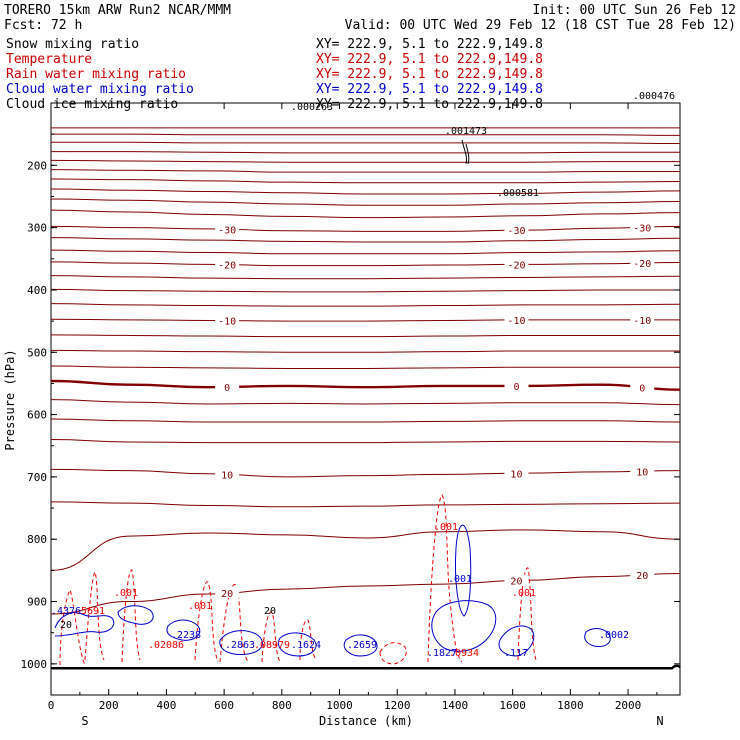 The image size is (740, 740). I want to click on cloud-water-value-label: .2659, so click(362, 645).